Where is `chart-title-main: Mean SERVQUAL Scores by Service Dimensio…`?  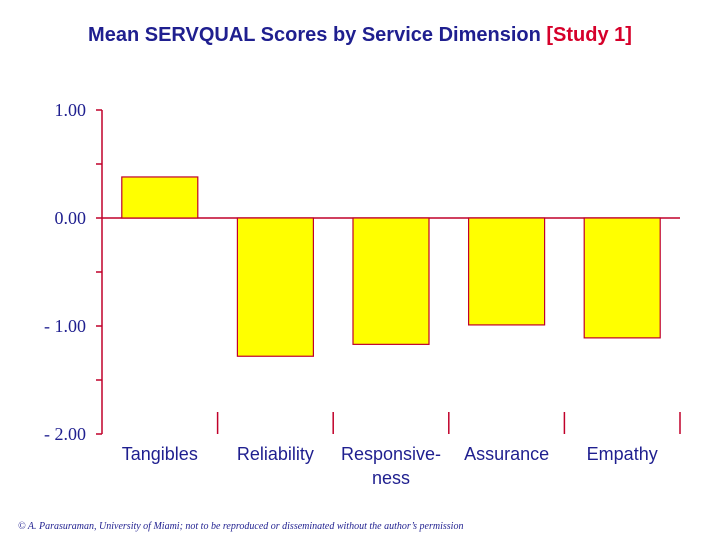 chart-title-main: Mean SERVQUAL Scores by Service Dimensio… is located at coordinates (317, 35).